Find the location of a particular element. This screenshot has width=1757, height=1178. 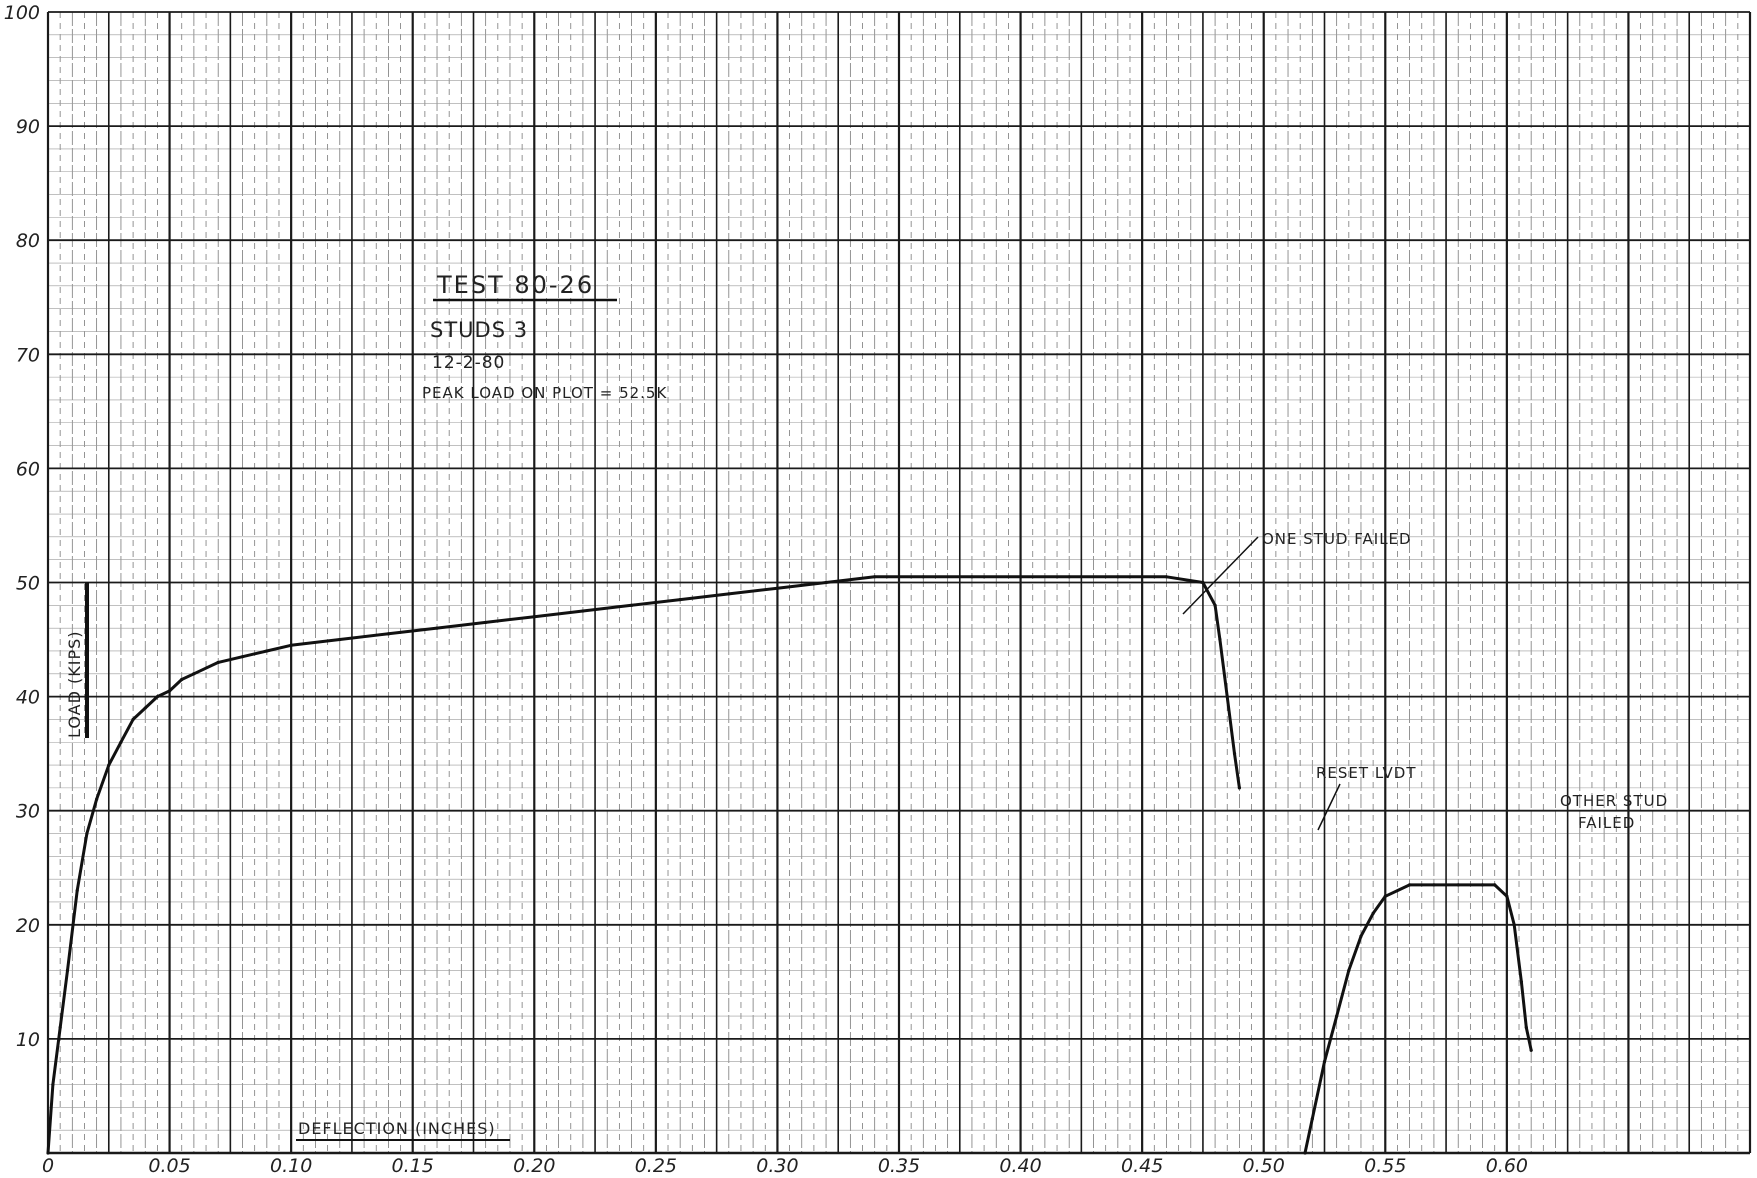

x-tick-label: 0.25 is located at coordinates (656, 1166).